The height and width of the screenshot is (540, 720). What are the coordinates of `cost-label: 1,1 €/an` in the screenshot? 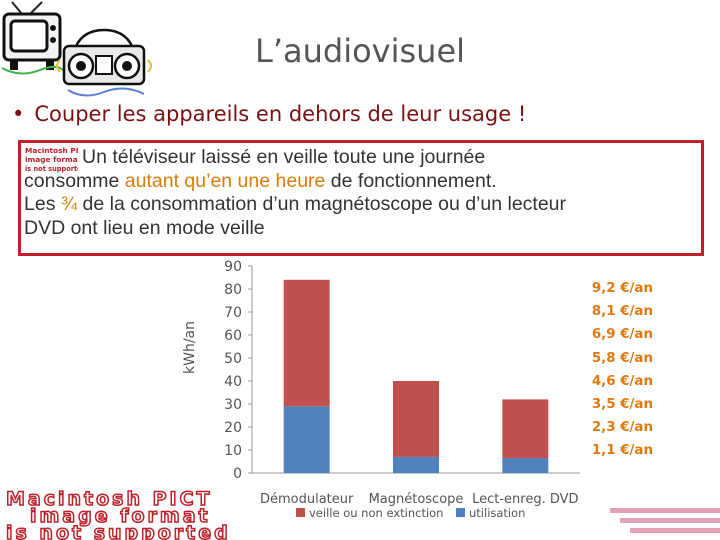 It's located at (622, 451).